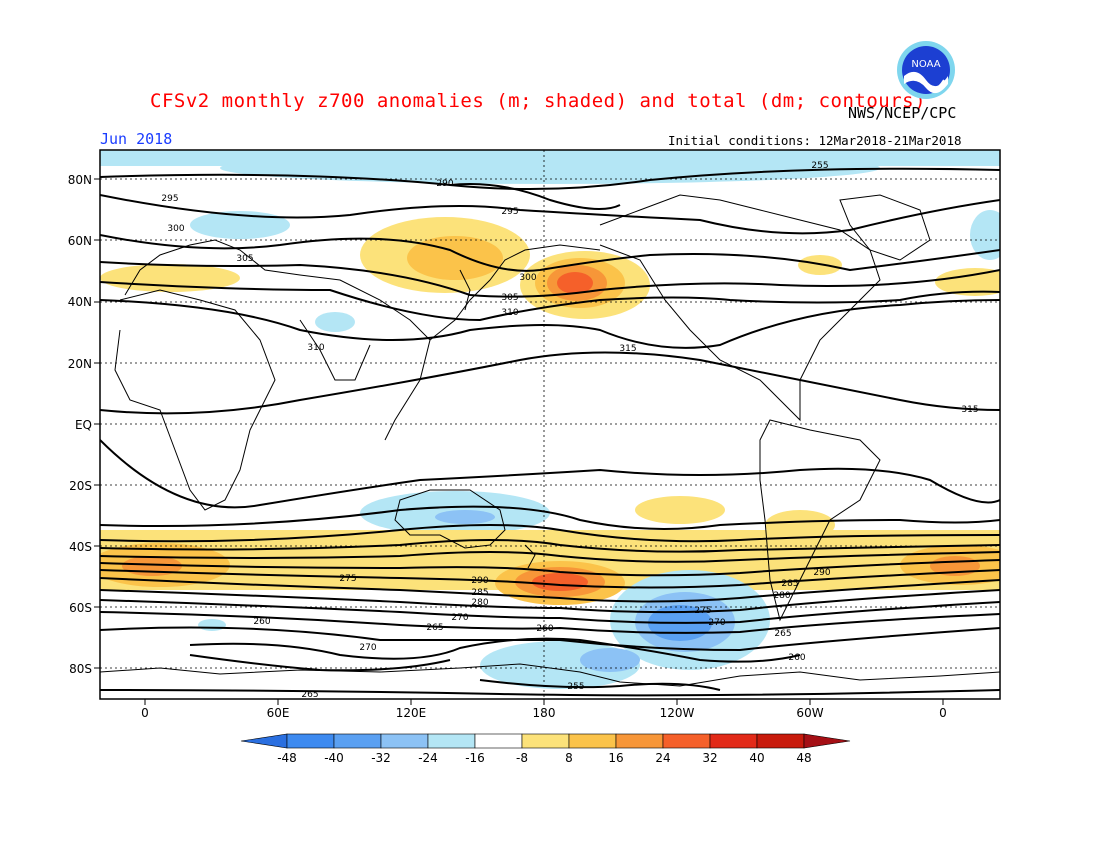 The image size is (1100, 850). I want to click on contour-290-north, so click(550, 178).